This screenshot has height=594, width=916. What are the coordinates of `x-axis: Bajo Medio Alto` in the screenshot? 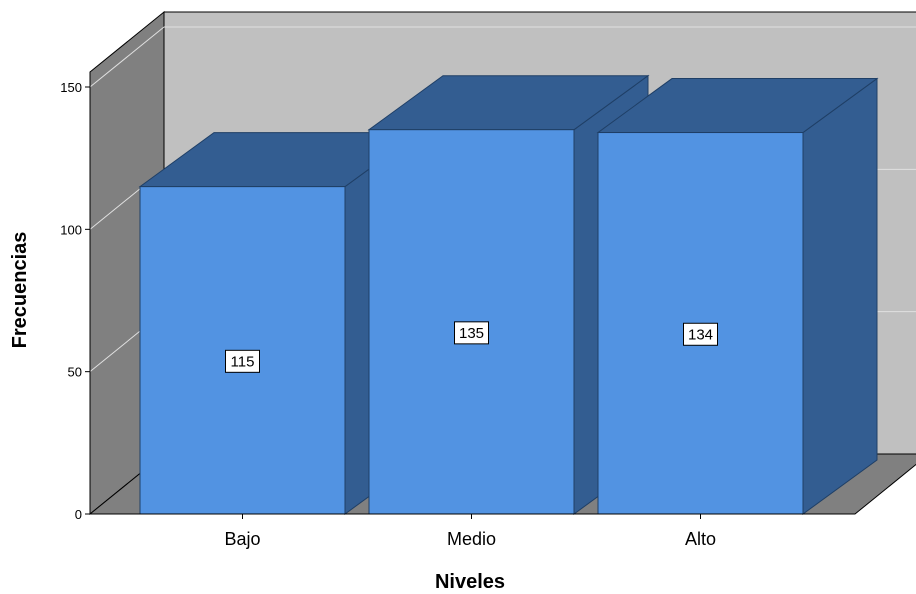 It's located at (472, 531).